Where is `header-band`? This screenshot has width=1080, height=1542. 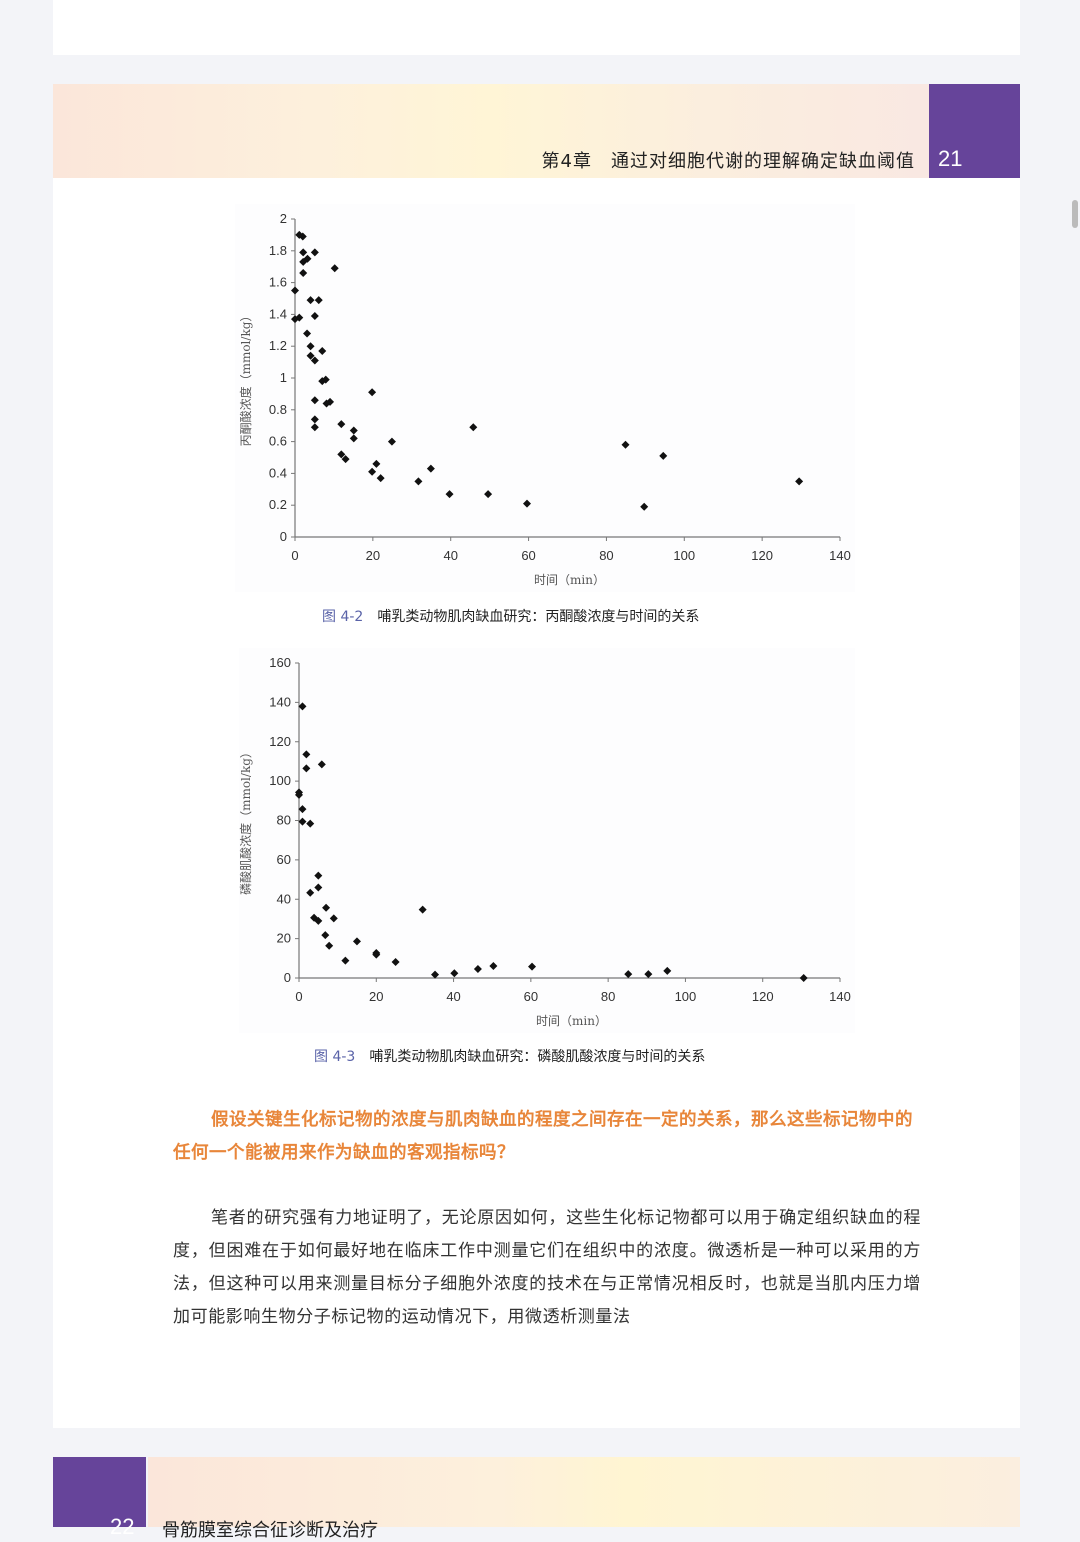
header-band is located at coordinates (491, 131).